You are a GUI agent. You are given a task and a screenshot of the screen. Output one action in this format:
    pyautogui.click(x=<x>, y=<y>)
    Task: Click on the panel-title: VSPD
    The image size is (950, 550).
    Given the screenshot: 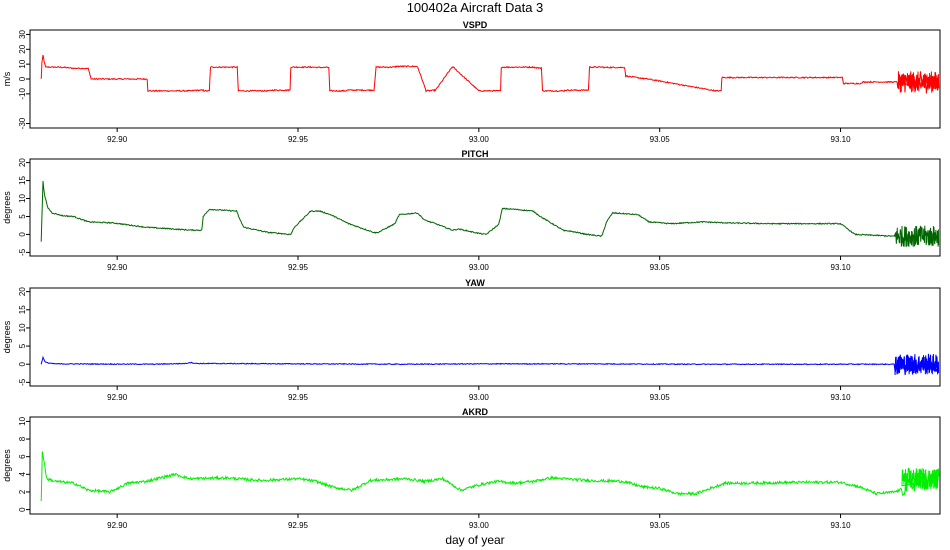 What is the action you would take?
    pyautogui.click(x=475, y=25)
    